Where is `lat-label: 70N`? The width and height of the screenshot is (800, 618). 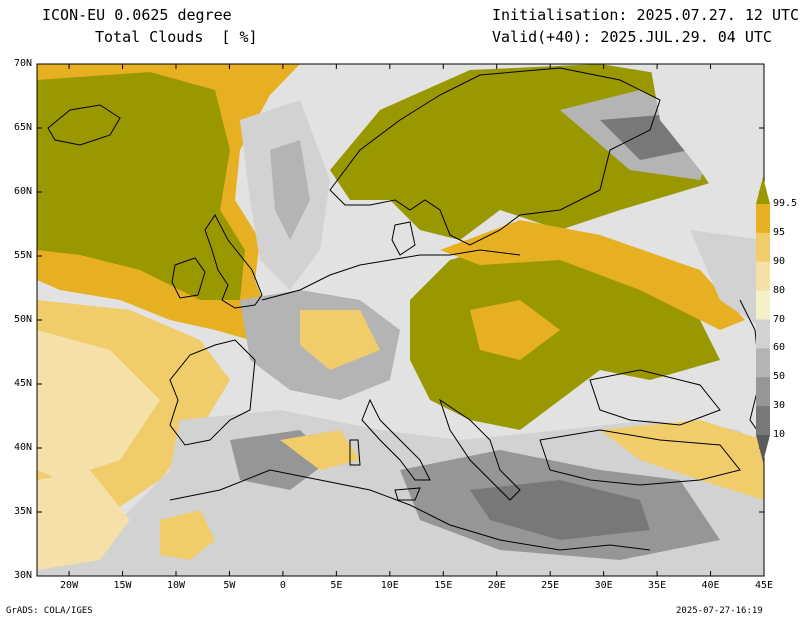 lat-label: 70N is located at coordinates (22, 63).